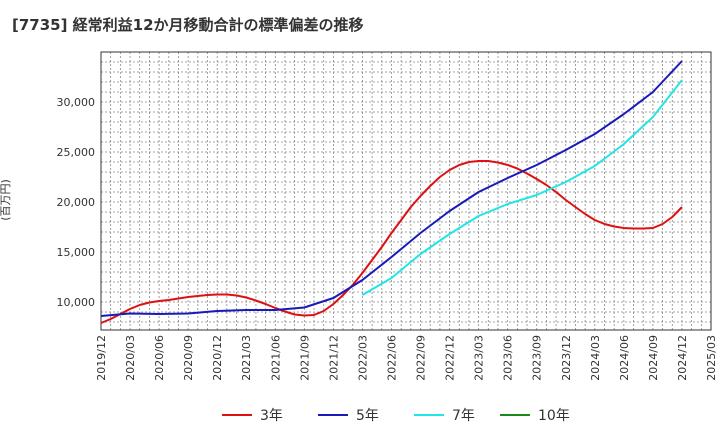 The width and height of the screenshot is (720, 440). I want to click on x-tick-label: 2024/12, so click(682, 358).